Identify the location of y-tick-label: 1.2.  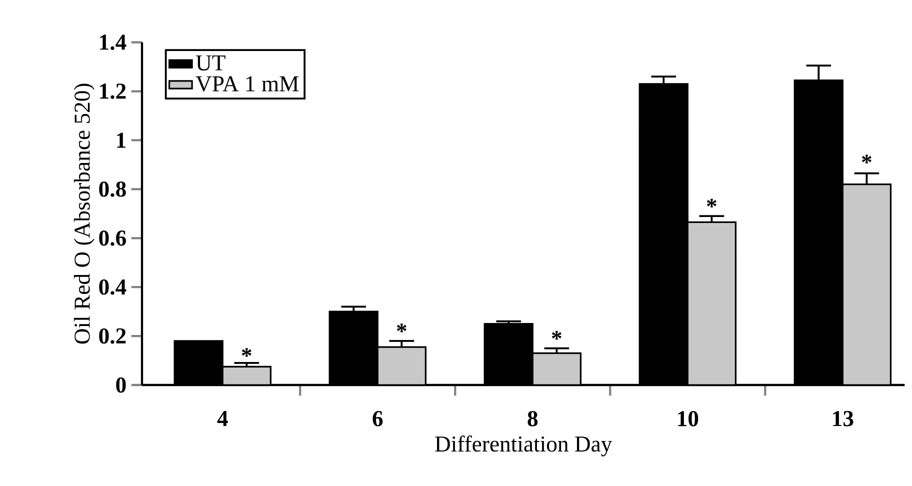
(113, 91).